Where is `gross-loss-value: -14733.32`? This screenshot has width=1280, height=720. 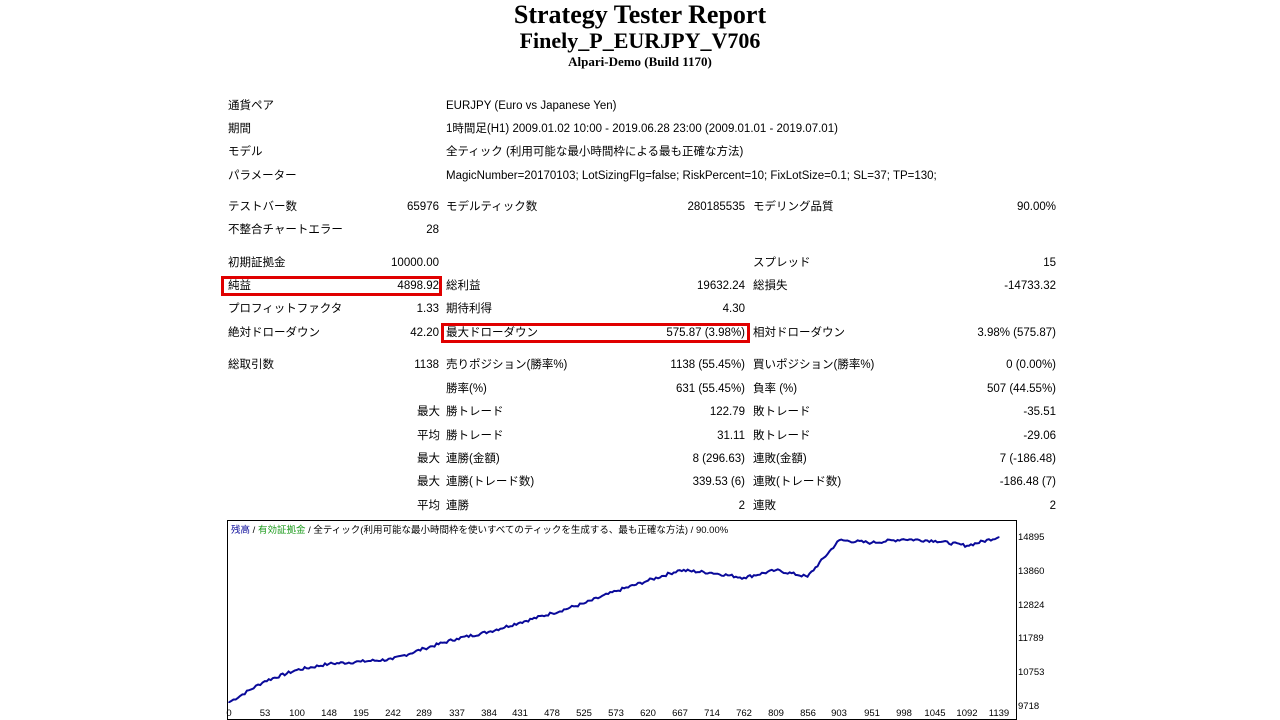
gross-loss-value: -14733.32 is located at coordinates (1030, 286).